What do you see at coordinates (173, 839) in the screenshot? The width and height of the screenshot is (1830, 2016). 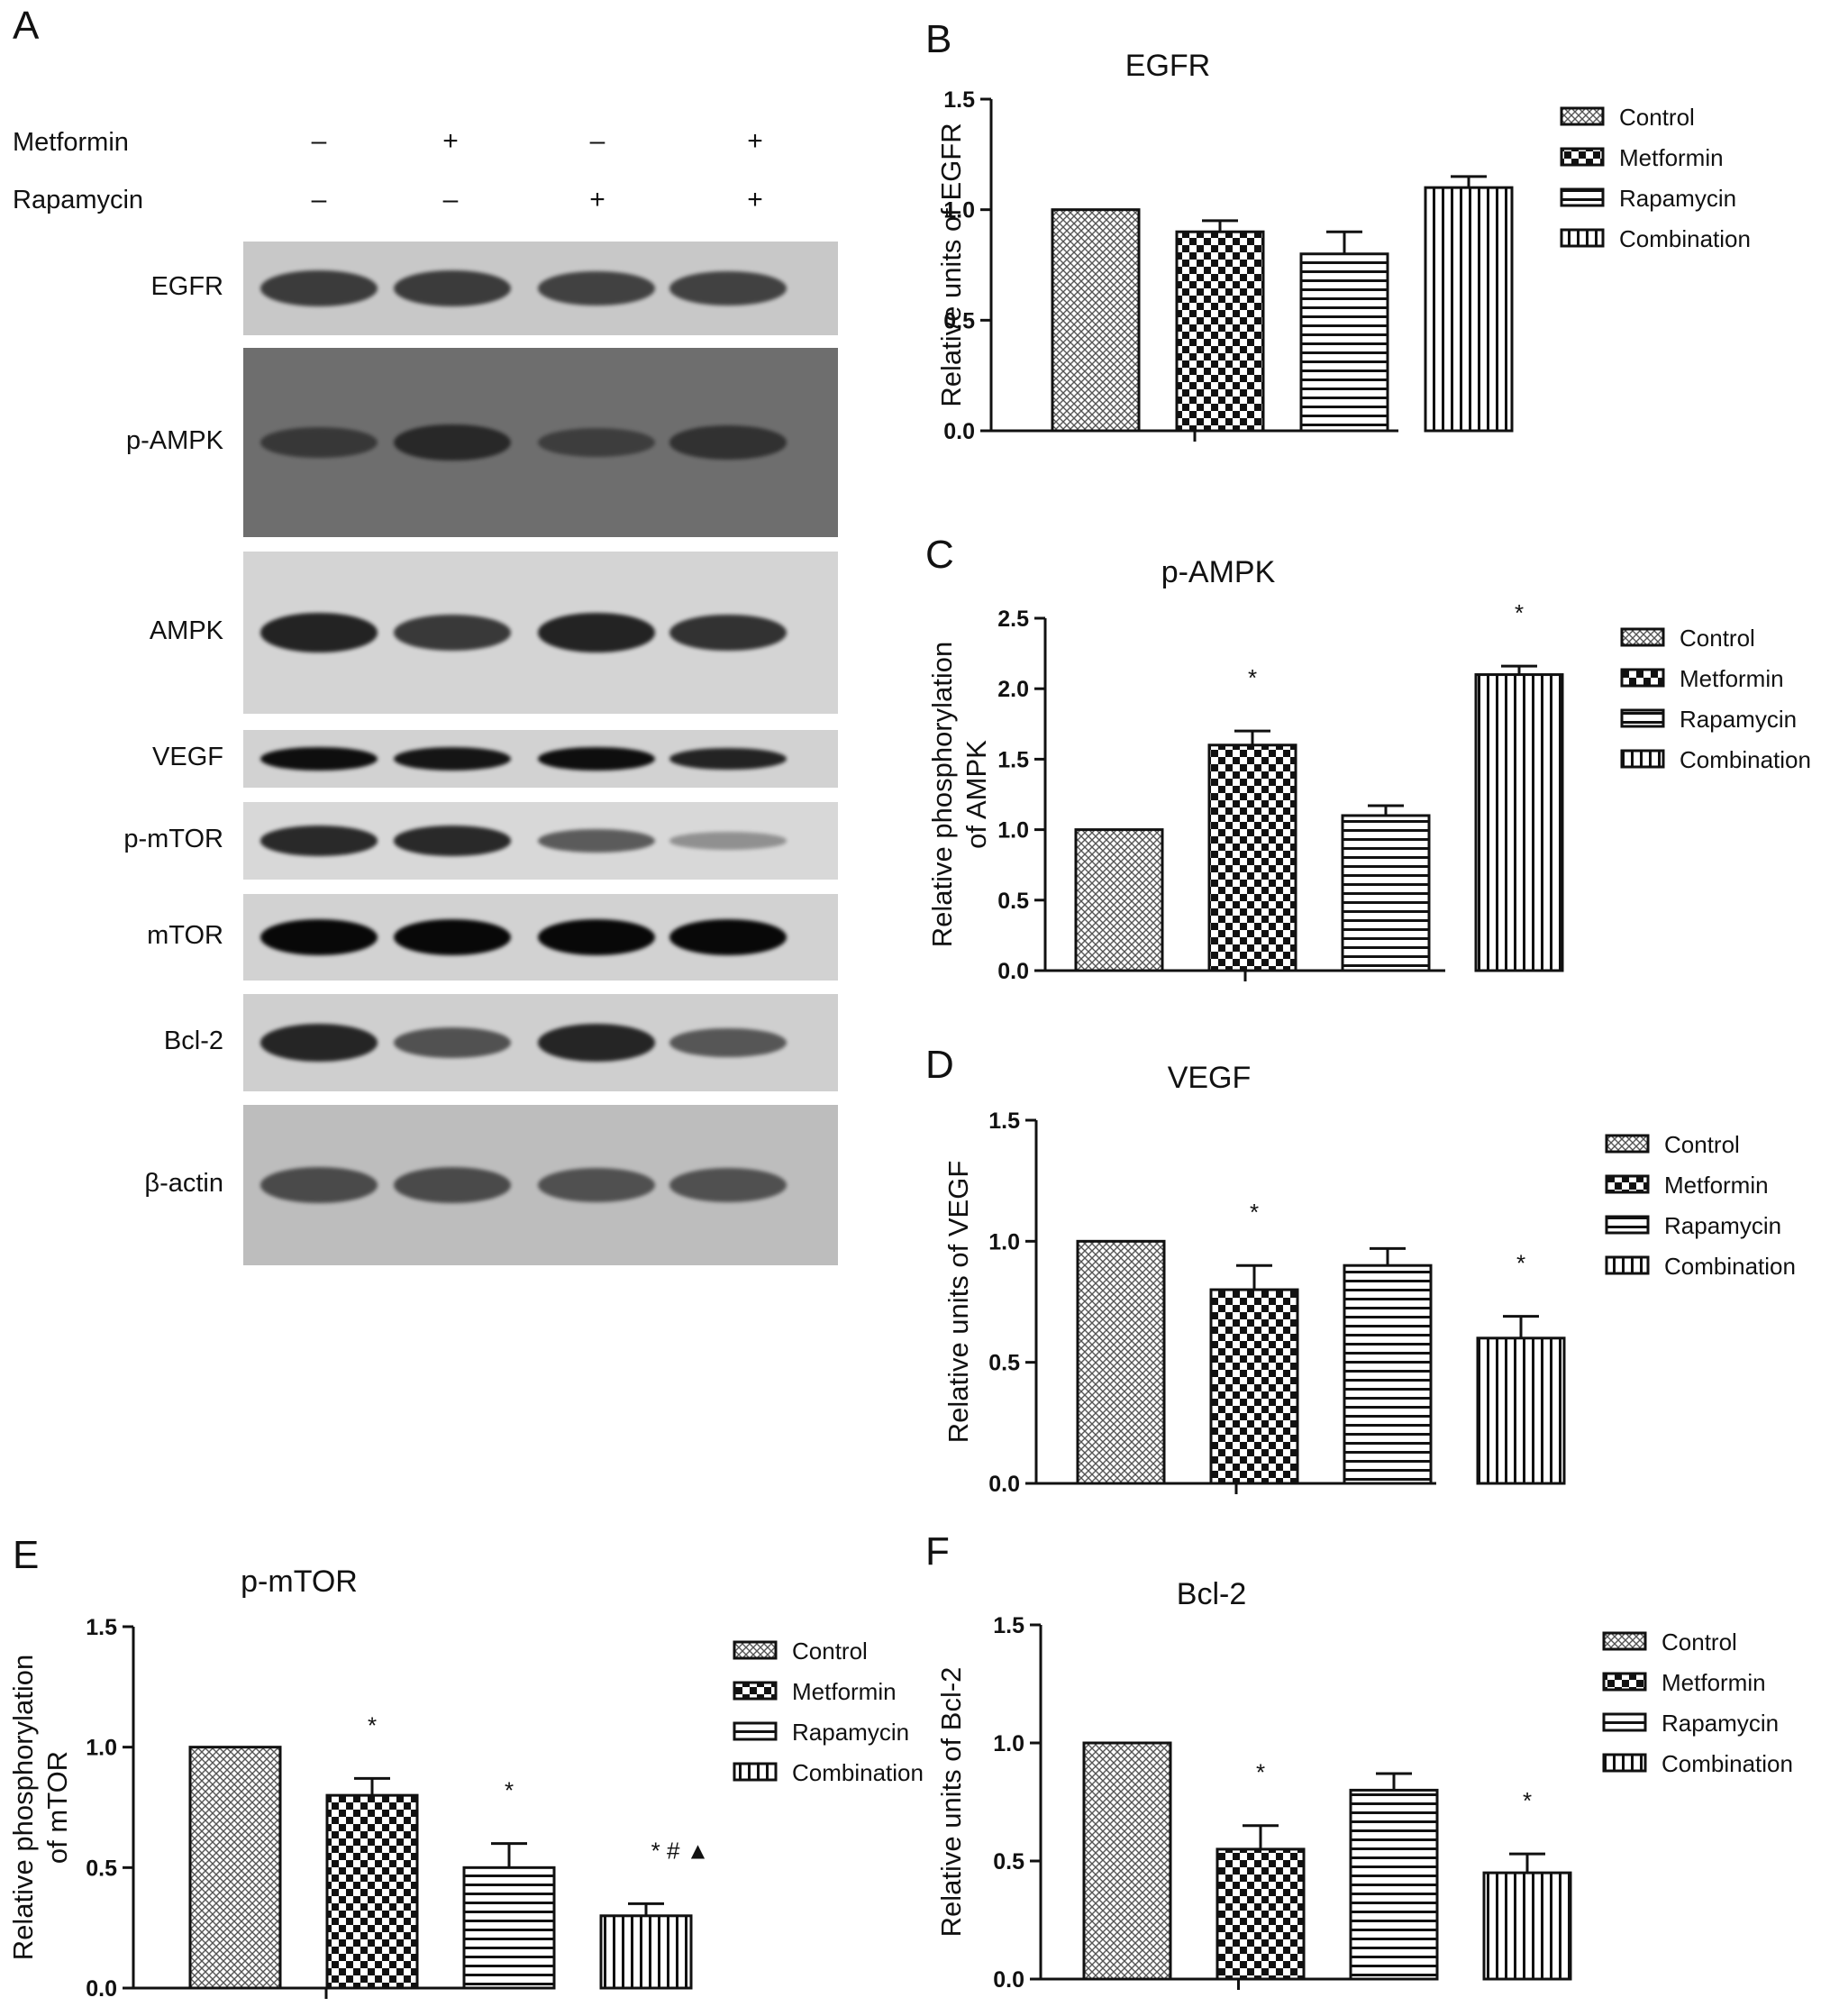 I see `blot-label: p-mTOR` at bounding box center [173, 839].